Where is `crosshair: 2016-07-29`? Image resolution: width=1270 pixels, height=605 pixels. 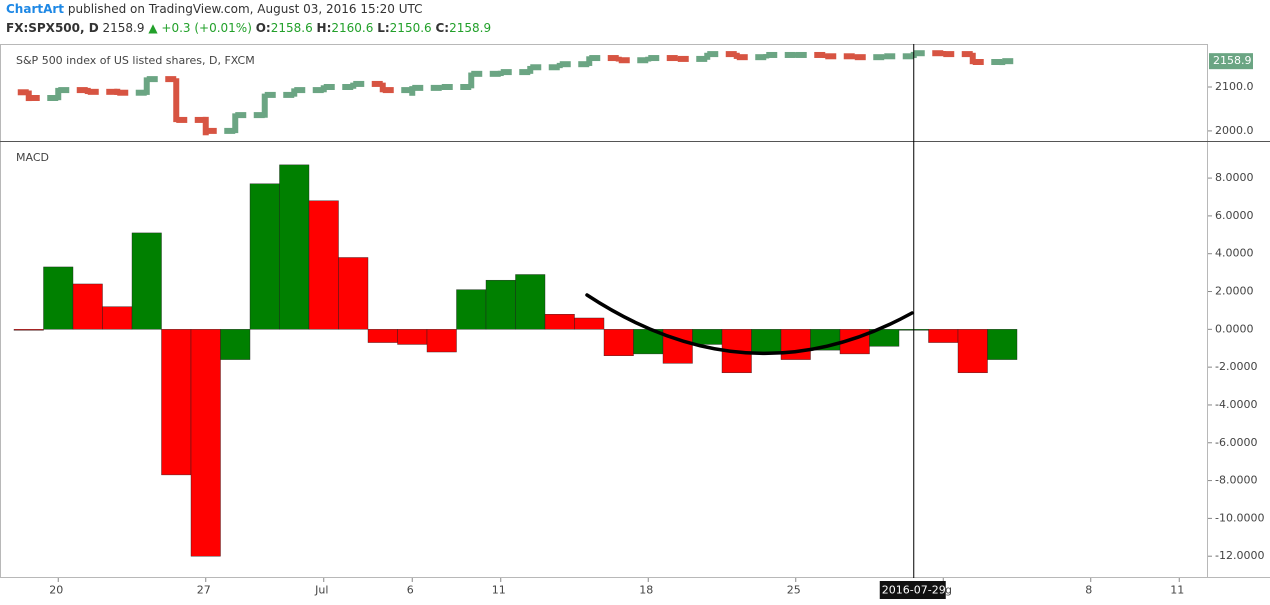
crosshair: 2016-07-29 is located at coordinates (912, 321).